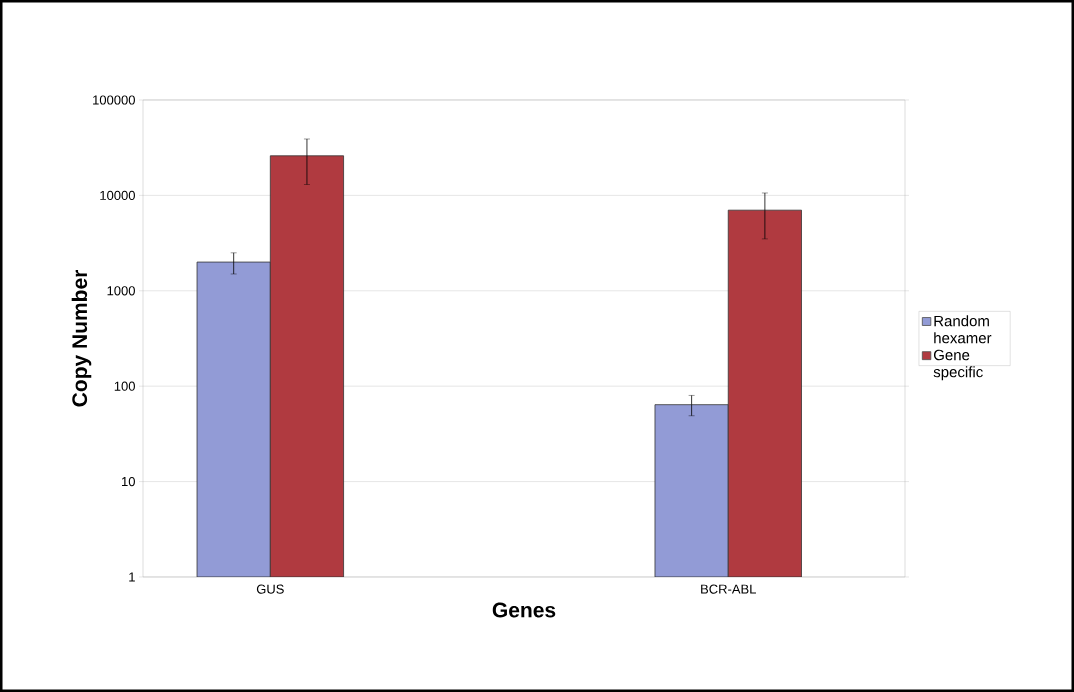 The image size is (1074, 692). I want to click on y-tick-label: 100000, so click(114, 100).